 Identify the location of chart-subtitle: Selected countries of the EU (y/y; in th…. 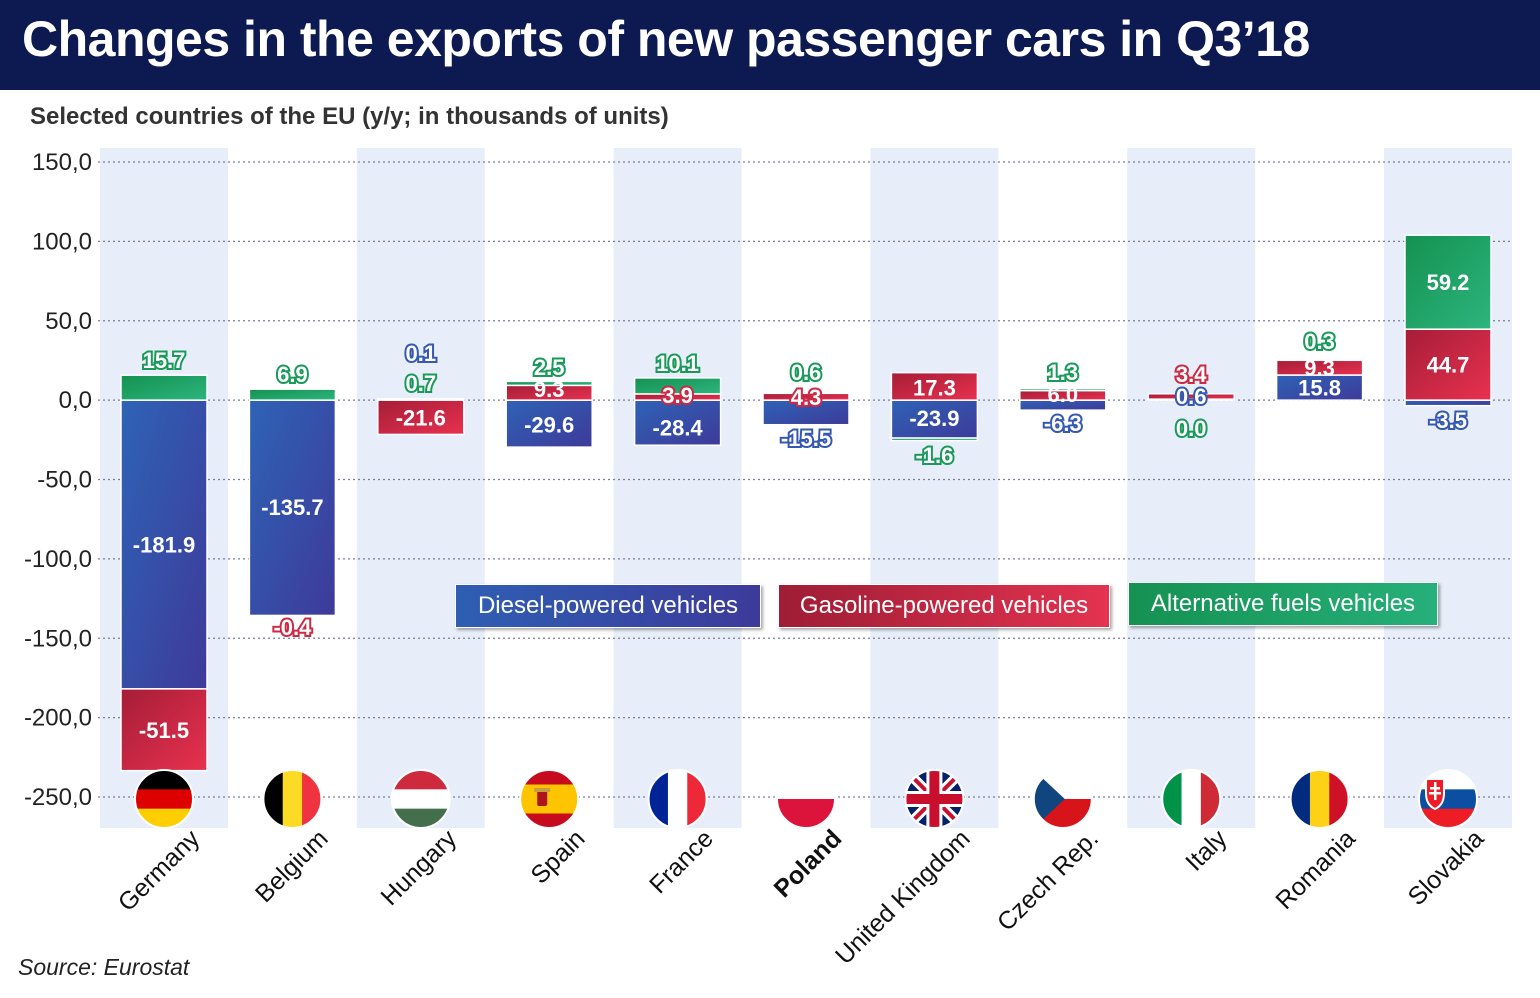
(349, 116).